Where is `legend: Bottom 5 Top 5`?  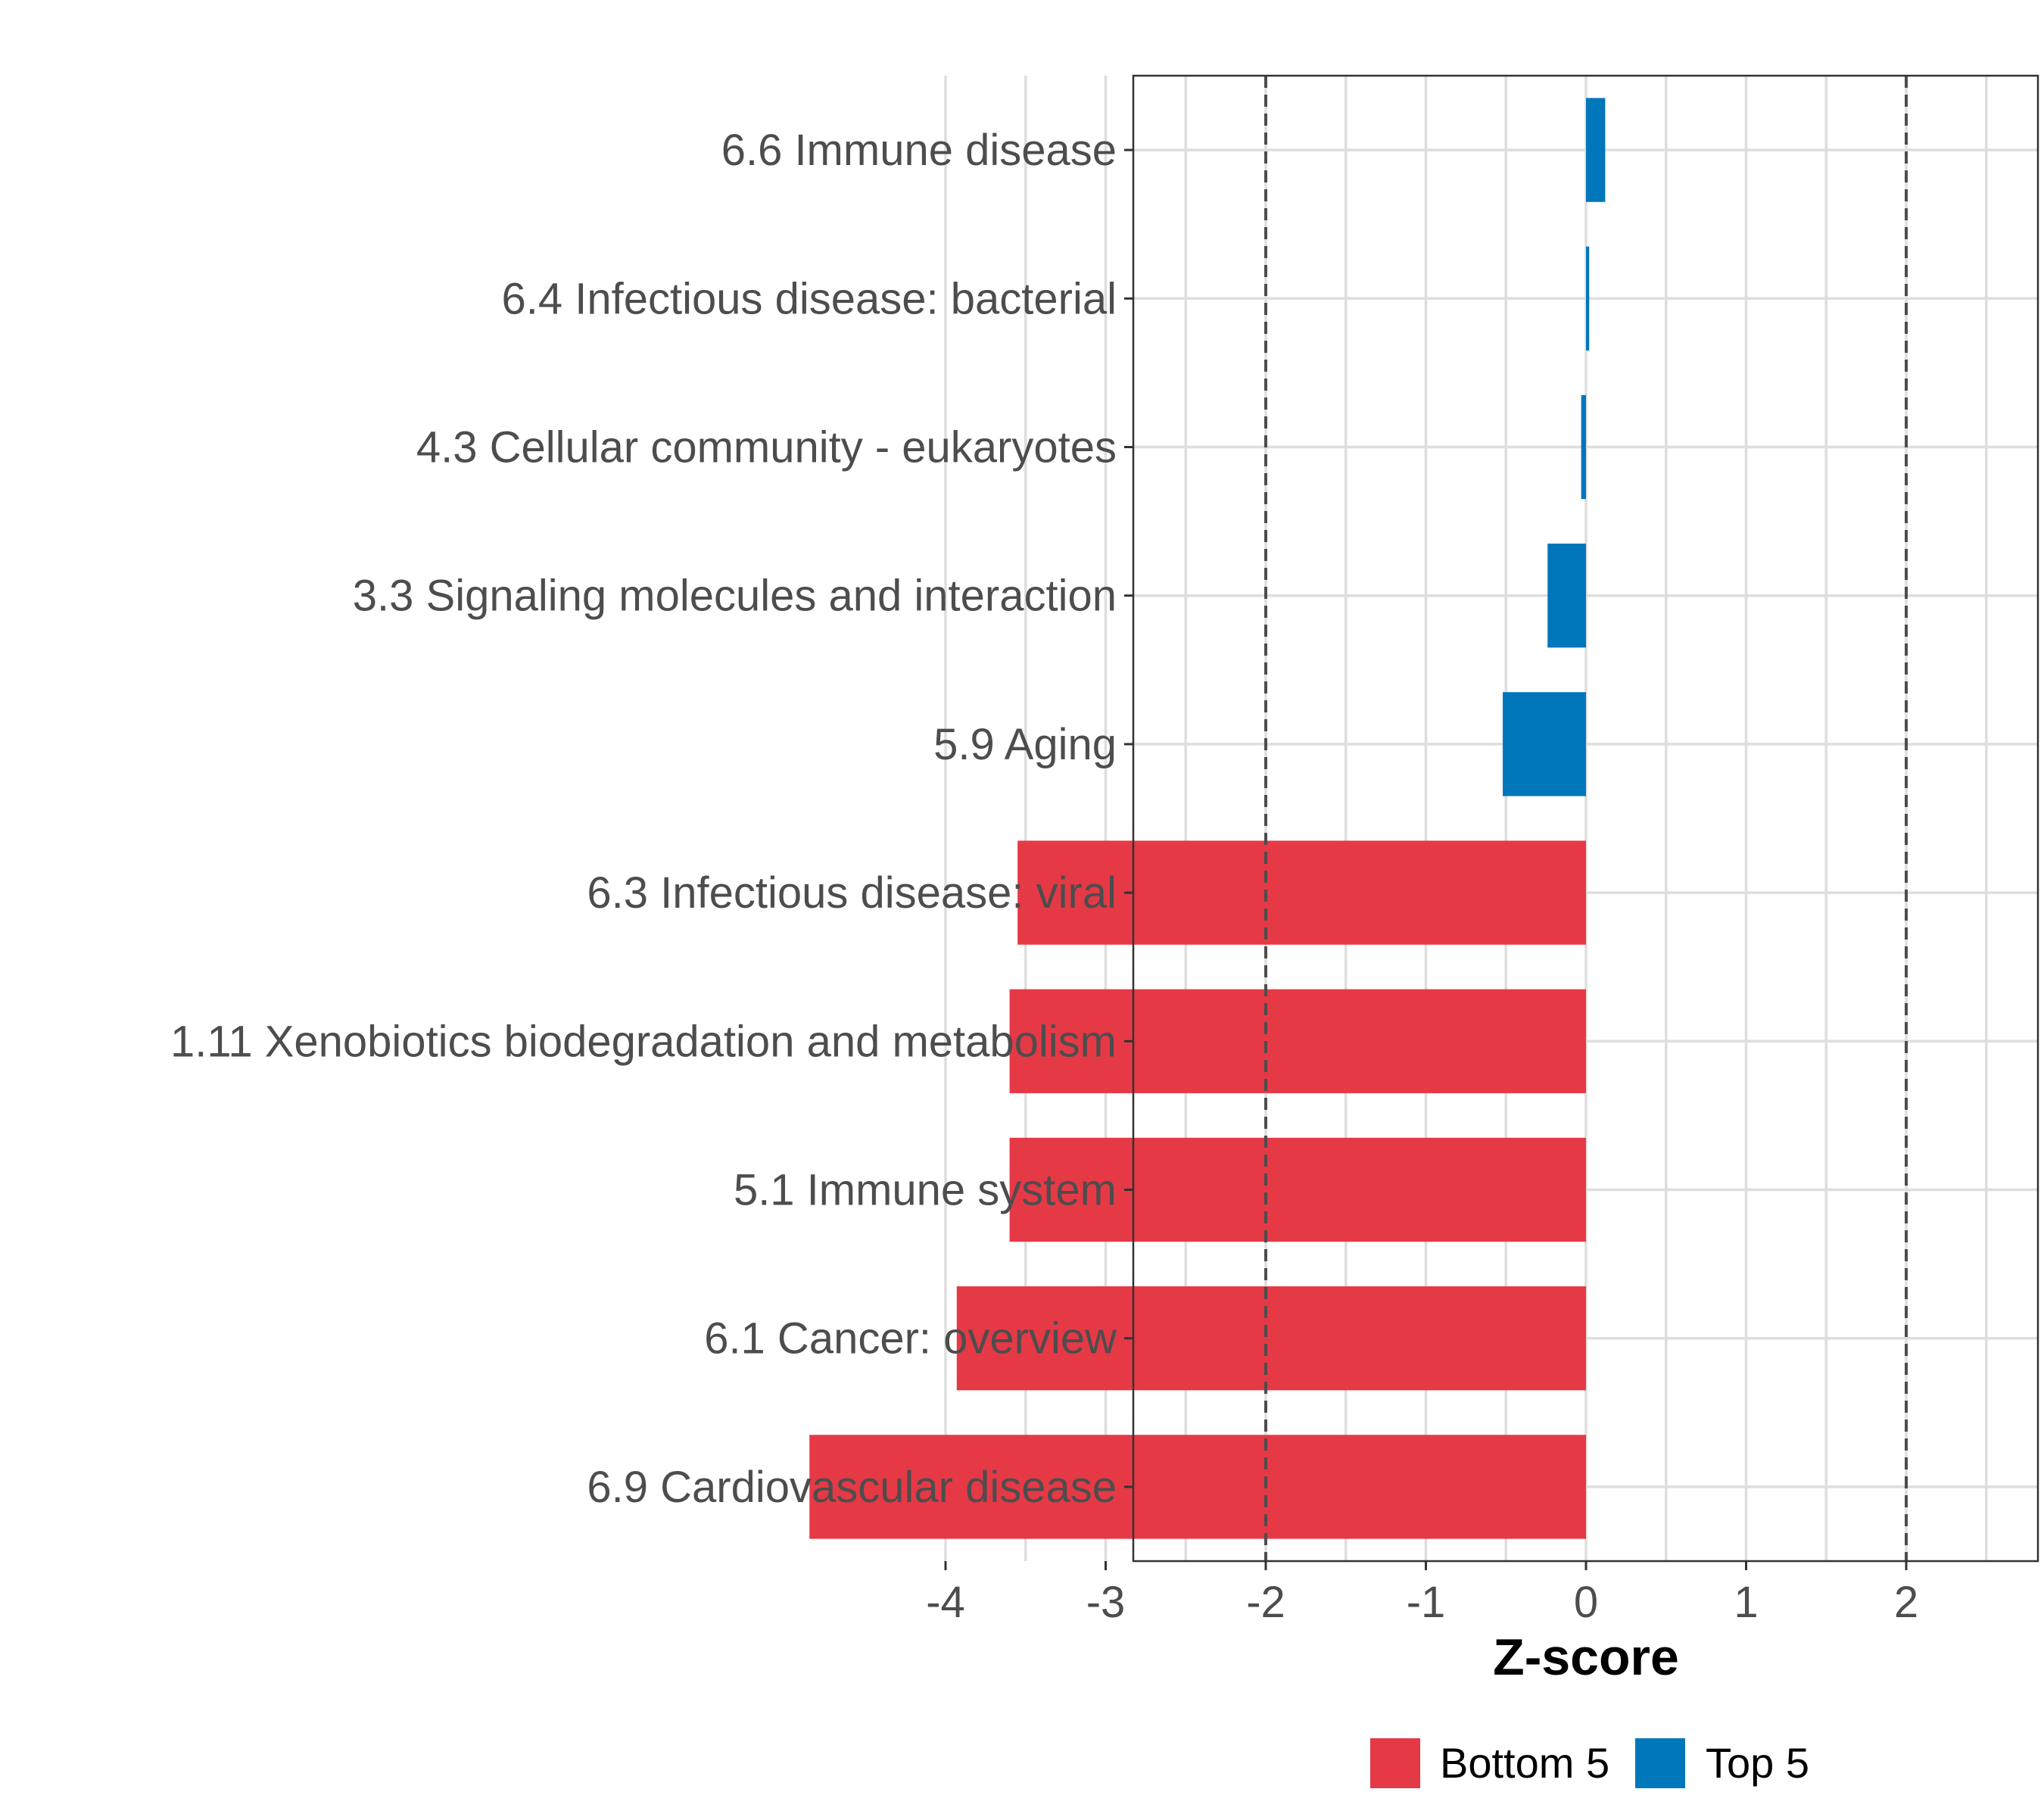
legend: Bottom 5 Top 5 is located at coordinates (1589, 1763).